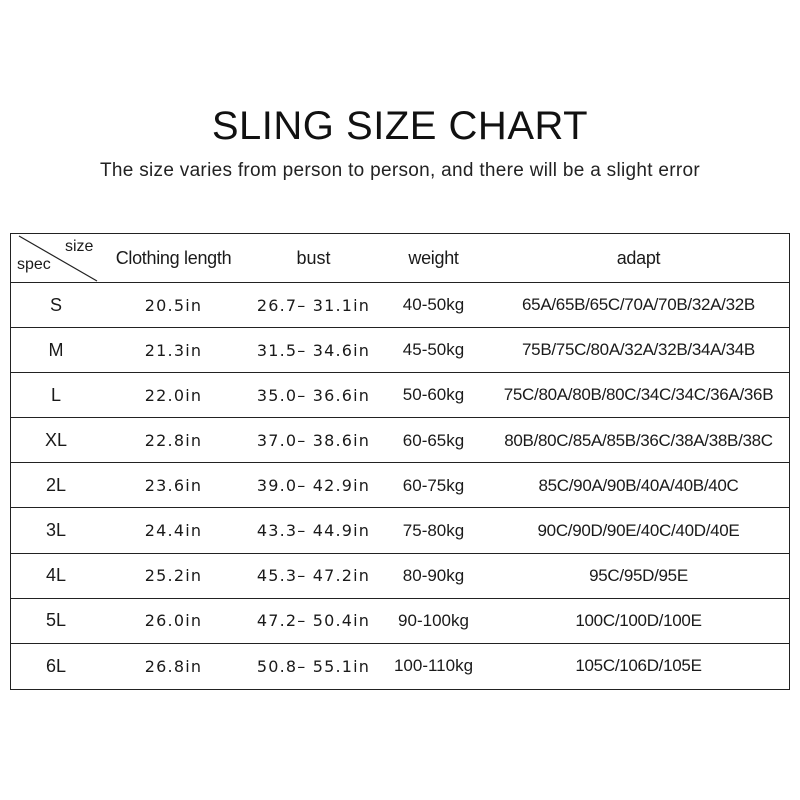  I want to click on cell-size: XL, so click(56, 440).